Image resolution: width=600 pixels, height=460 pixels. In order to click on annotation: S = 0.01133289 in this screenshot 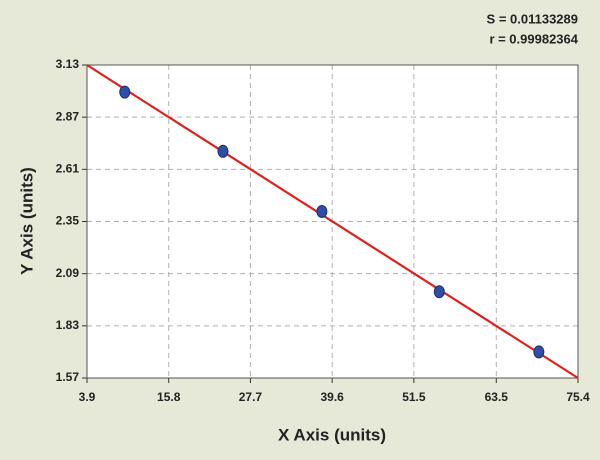, I will do `click(532, 18)`.